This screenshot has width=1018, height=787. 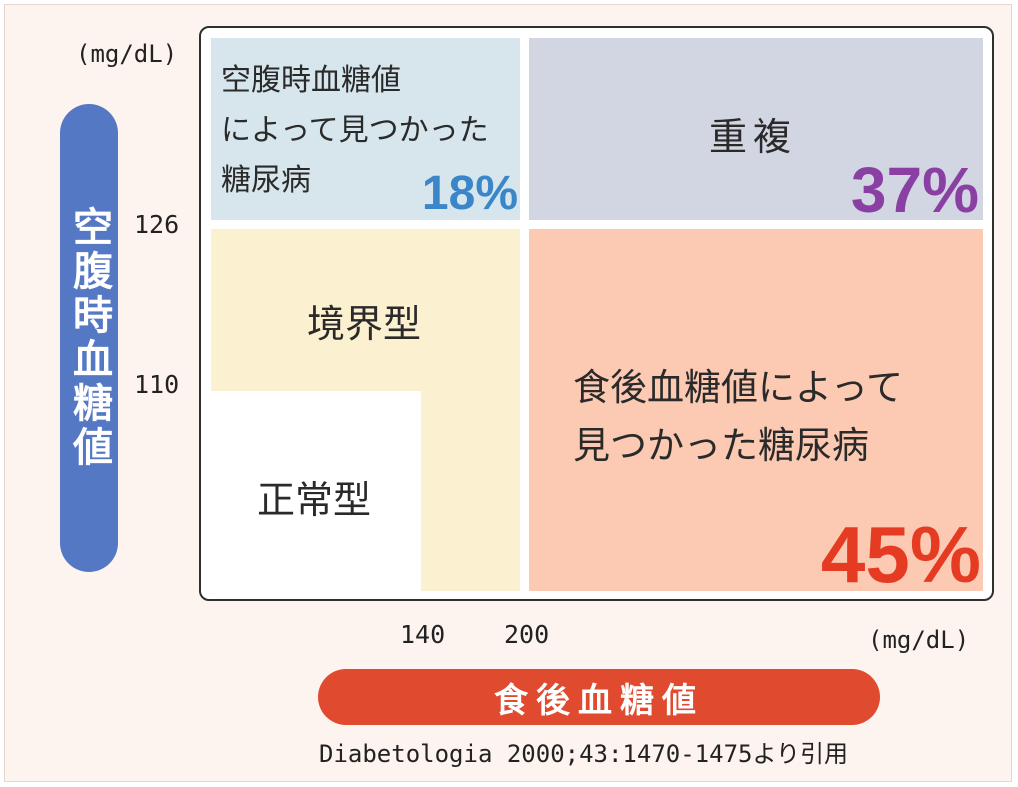 What do you see at coordinates (355, 130) in the screenshot?
I see `region-fasting-only-label: 空腹時血糖値 によって見つかった 糖尿病` at bounding box center [355, 130].